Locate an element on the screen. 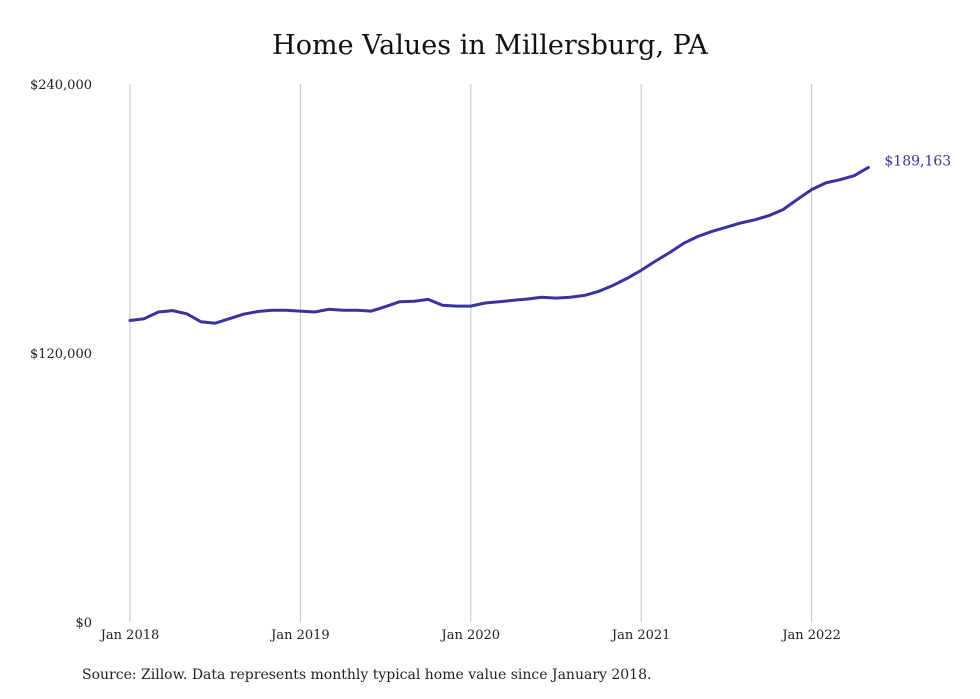 The height and width of the screenshot is (699, 980). y-tick-label: $120,000 is located at coordinates (61, 354).